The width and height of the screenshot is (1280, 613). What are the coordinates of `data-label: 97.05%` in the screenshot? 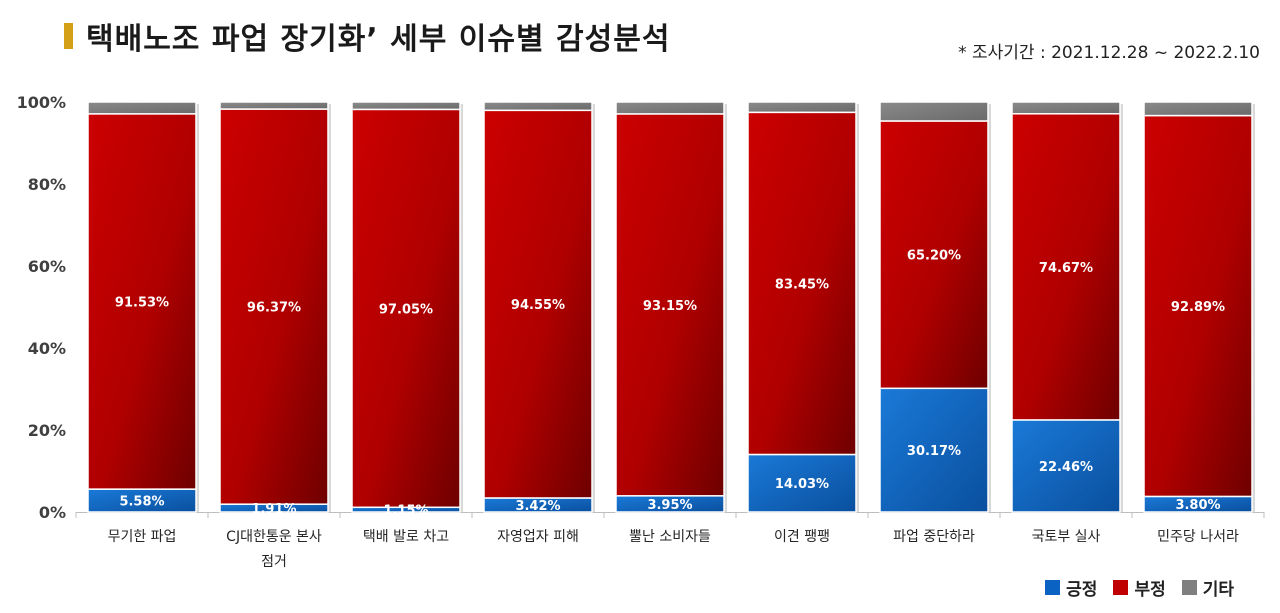 It's located at (406, 309).